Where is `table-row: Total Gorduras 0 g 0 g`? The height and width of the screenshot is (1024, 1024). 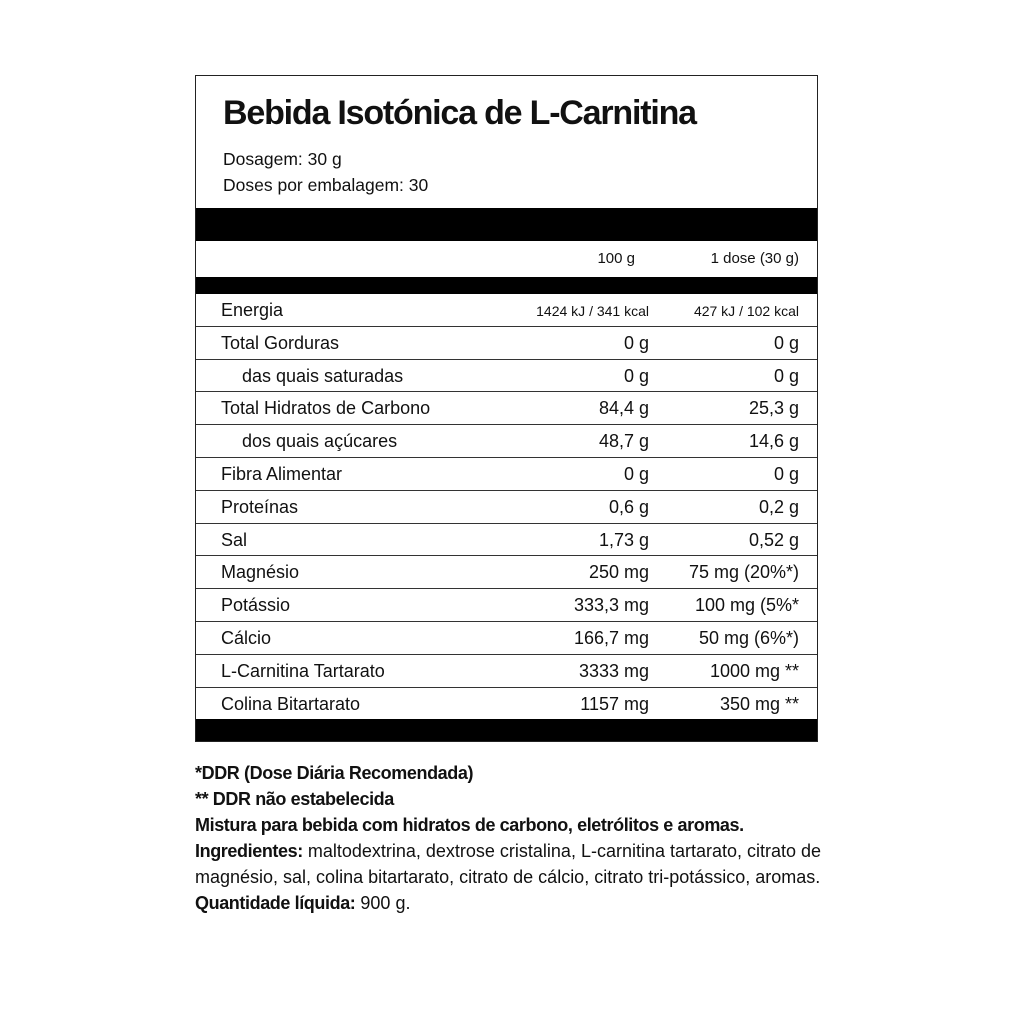 table-row: Total Gorduras 0 g 0 g is located at coordinates (506, 343).